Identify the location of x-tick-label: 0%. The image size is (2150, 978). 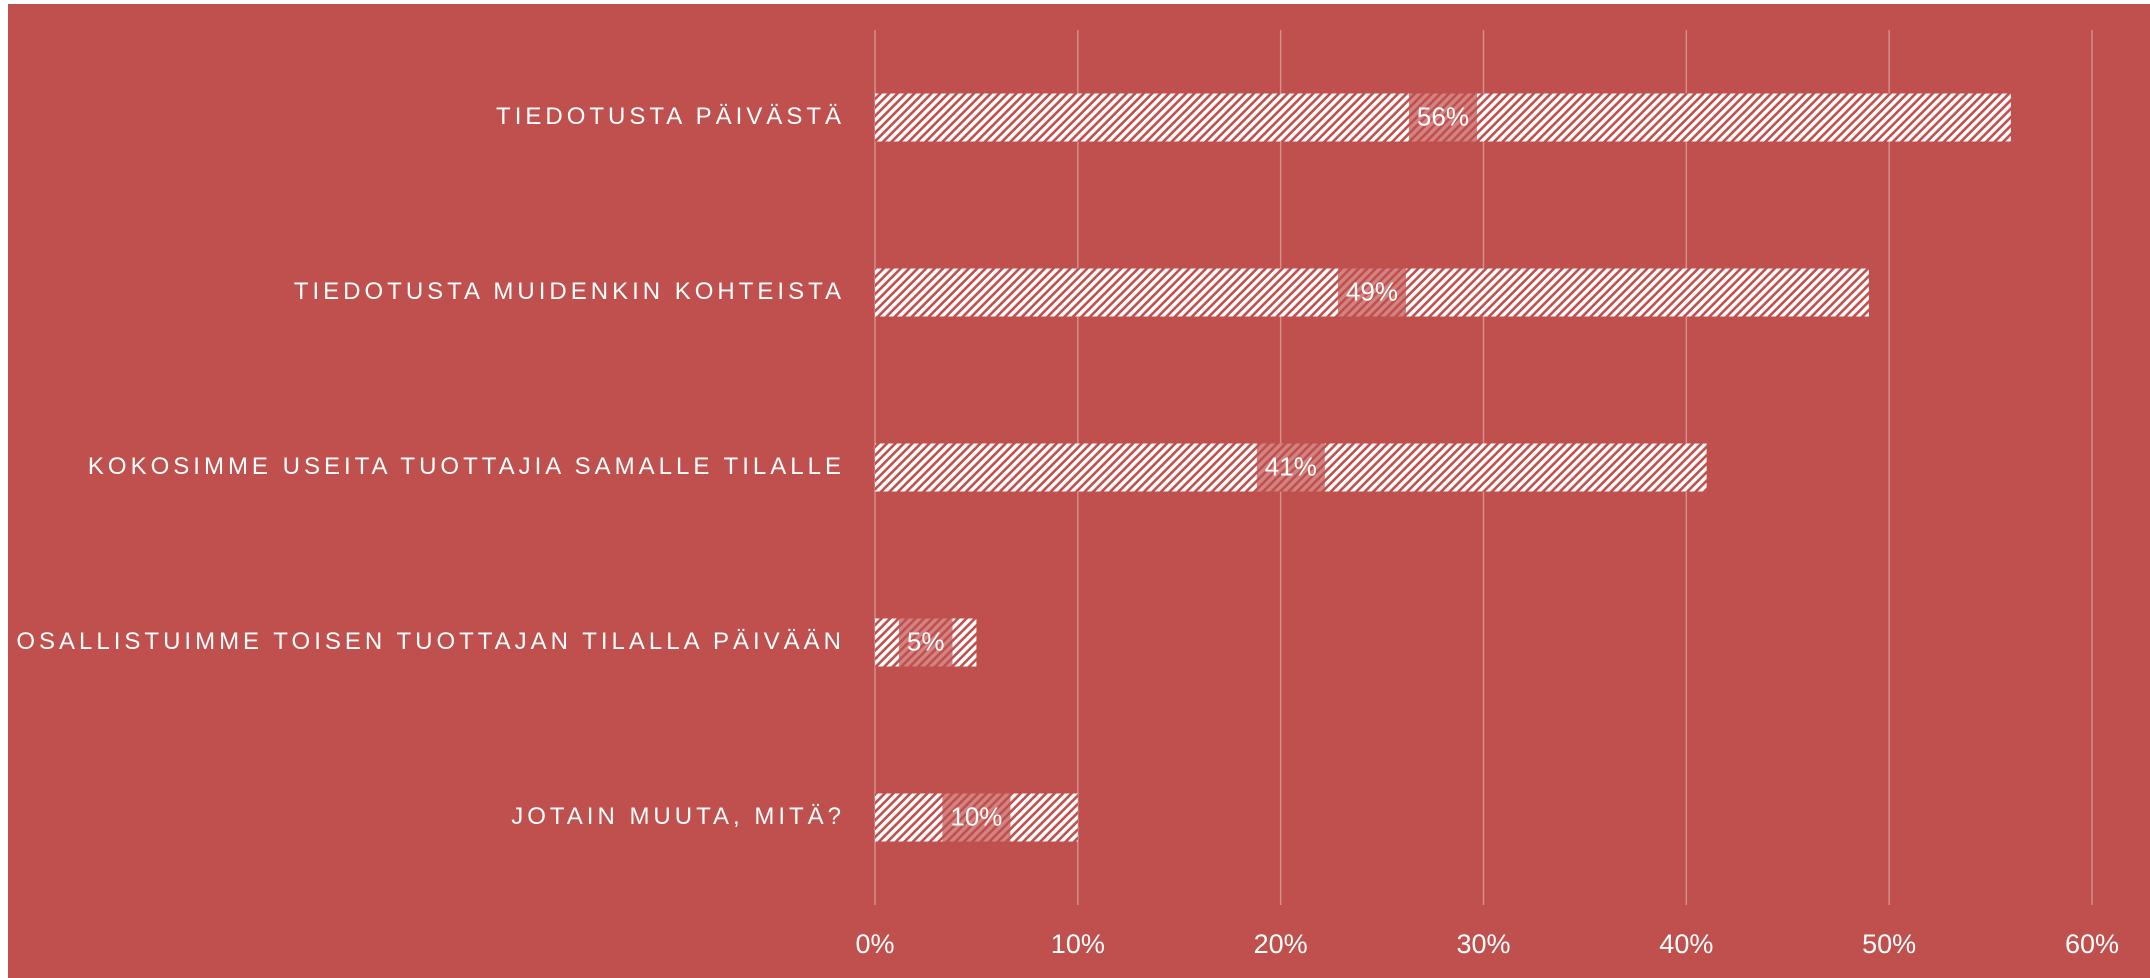
(874, 944).